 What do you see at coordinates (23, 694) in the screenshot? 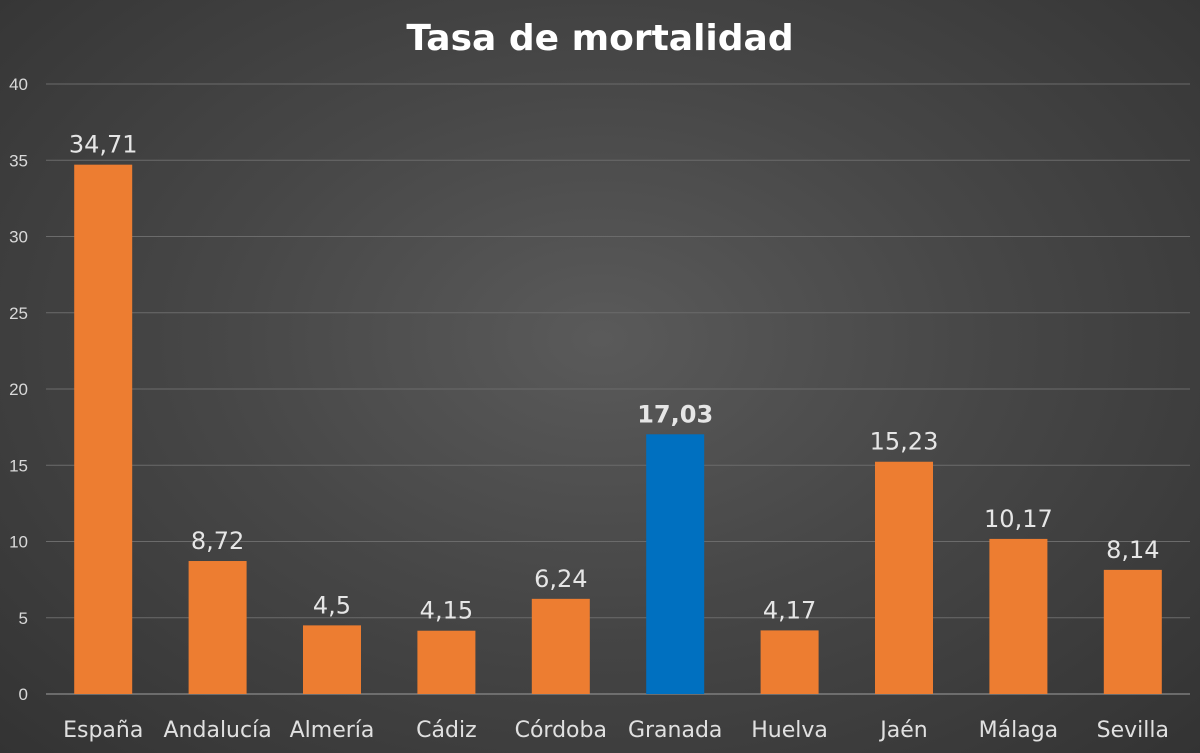
I see `y-tick-label: 0` at bounding box center [23, 694].